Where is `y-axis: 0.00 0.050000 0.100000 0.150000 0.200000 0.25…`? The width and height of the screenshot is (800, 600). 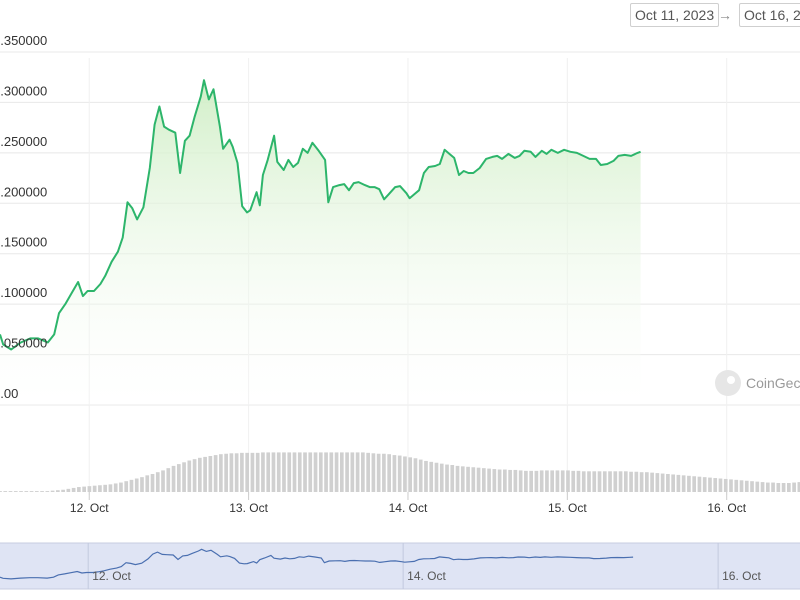 y-axis: 0.00 0.050000 0.100000 0.150000 0.200000 0.25… is located at coordinates (23, 217).